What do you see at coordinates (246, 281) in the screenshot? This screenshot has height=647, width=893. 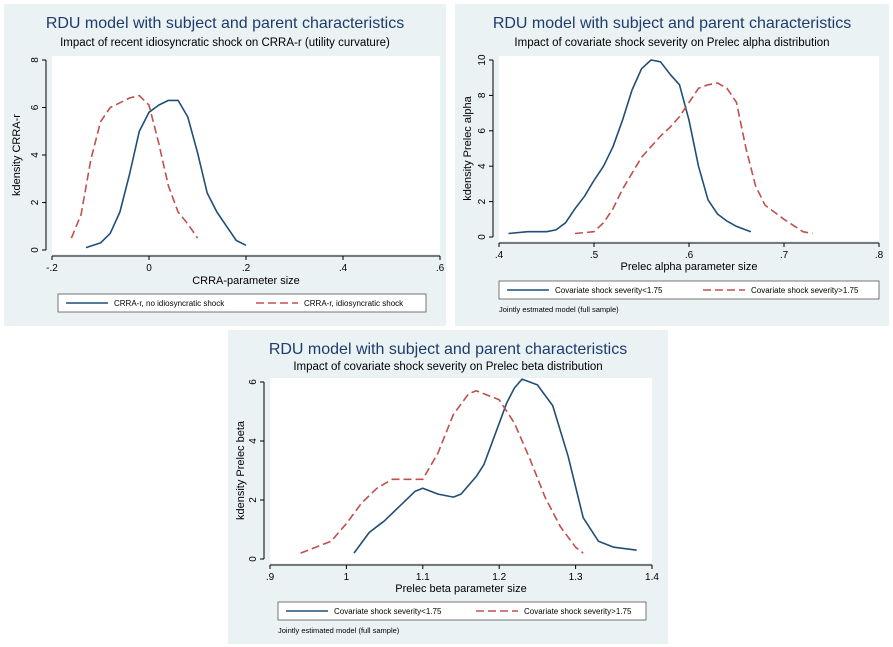 I see `x-axis-label: CRRA-parameter size` at bounding box center [246, 281].